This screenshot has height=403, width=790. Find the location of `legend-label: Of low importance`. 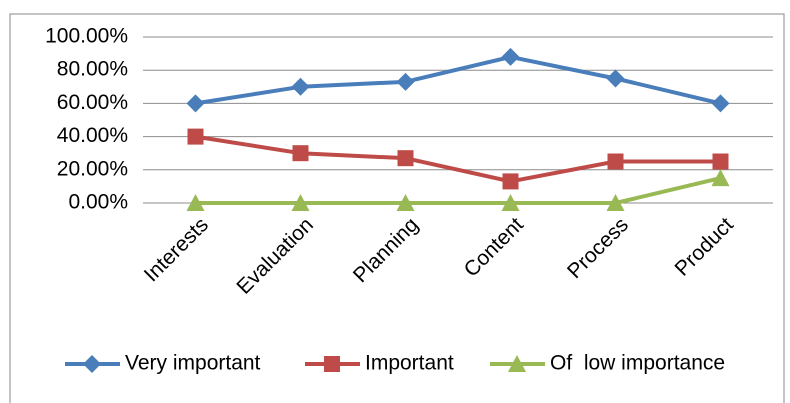

legend-label: Of low importance is located at coordinates (637, 363).